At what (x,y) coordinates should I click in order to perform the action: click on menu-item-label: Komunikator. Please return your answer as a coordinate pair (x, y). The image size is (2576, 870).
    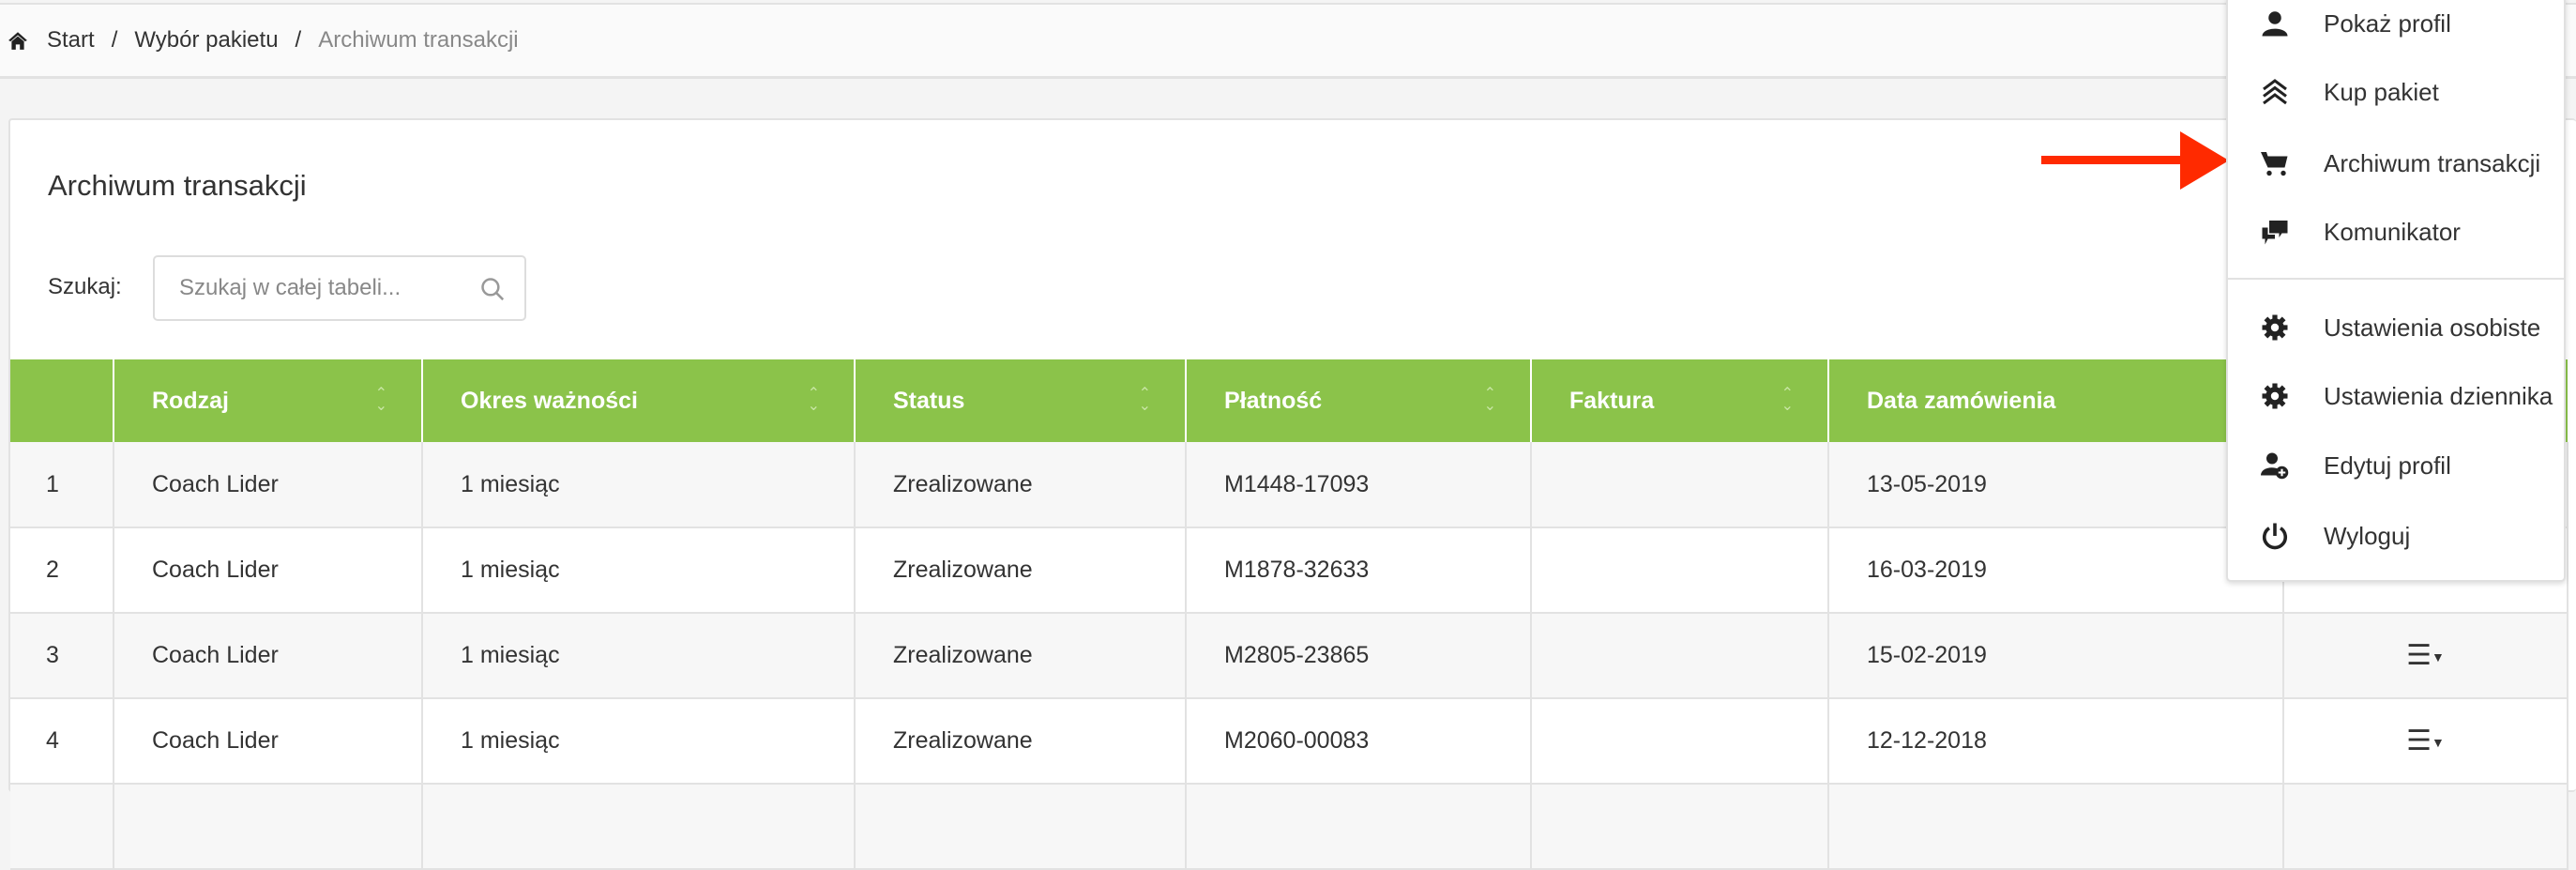
    Looking at the image, I should click on (2392, 231).